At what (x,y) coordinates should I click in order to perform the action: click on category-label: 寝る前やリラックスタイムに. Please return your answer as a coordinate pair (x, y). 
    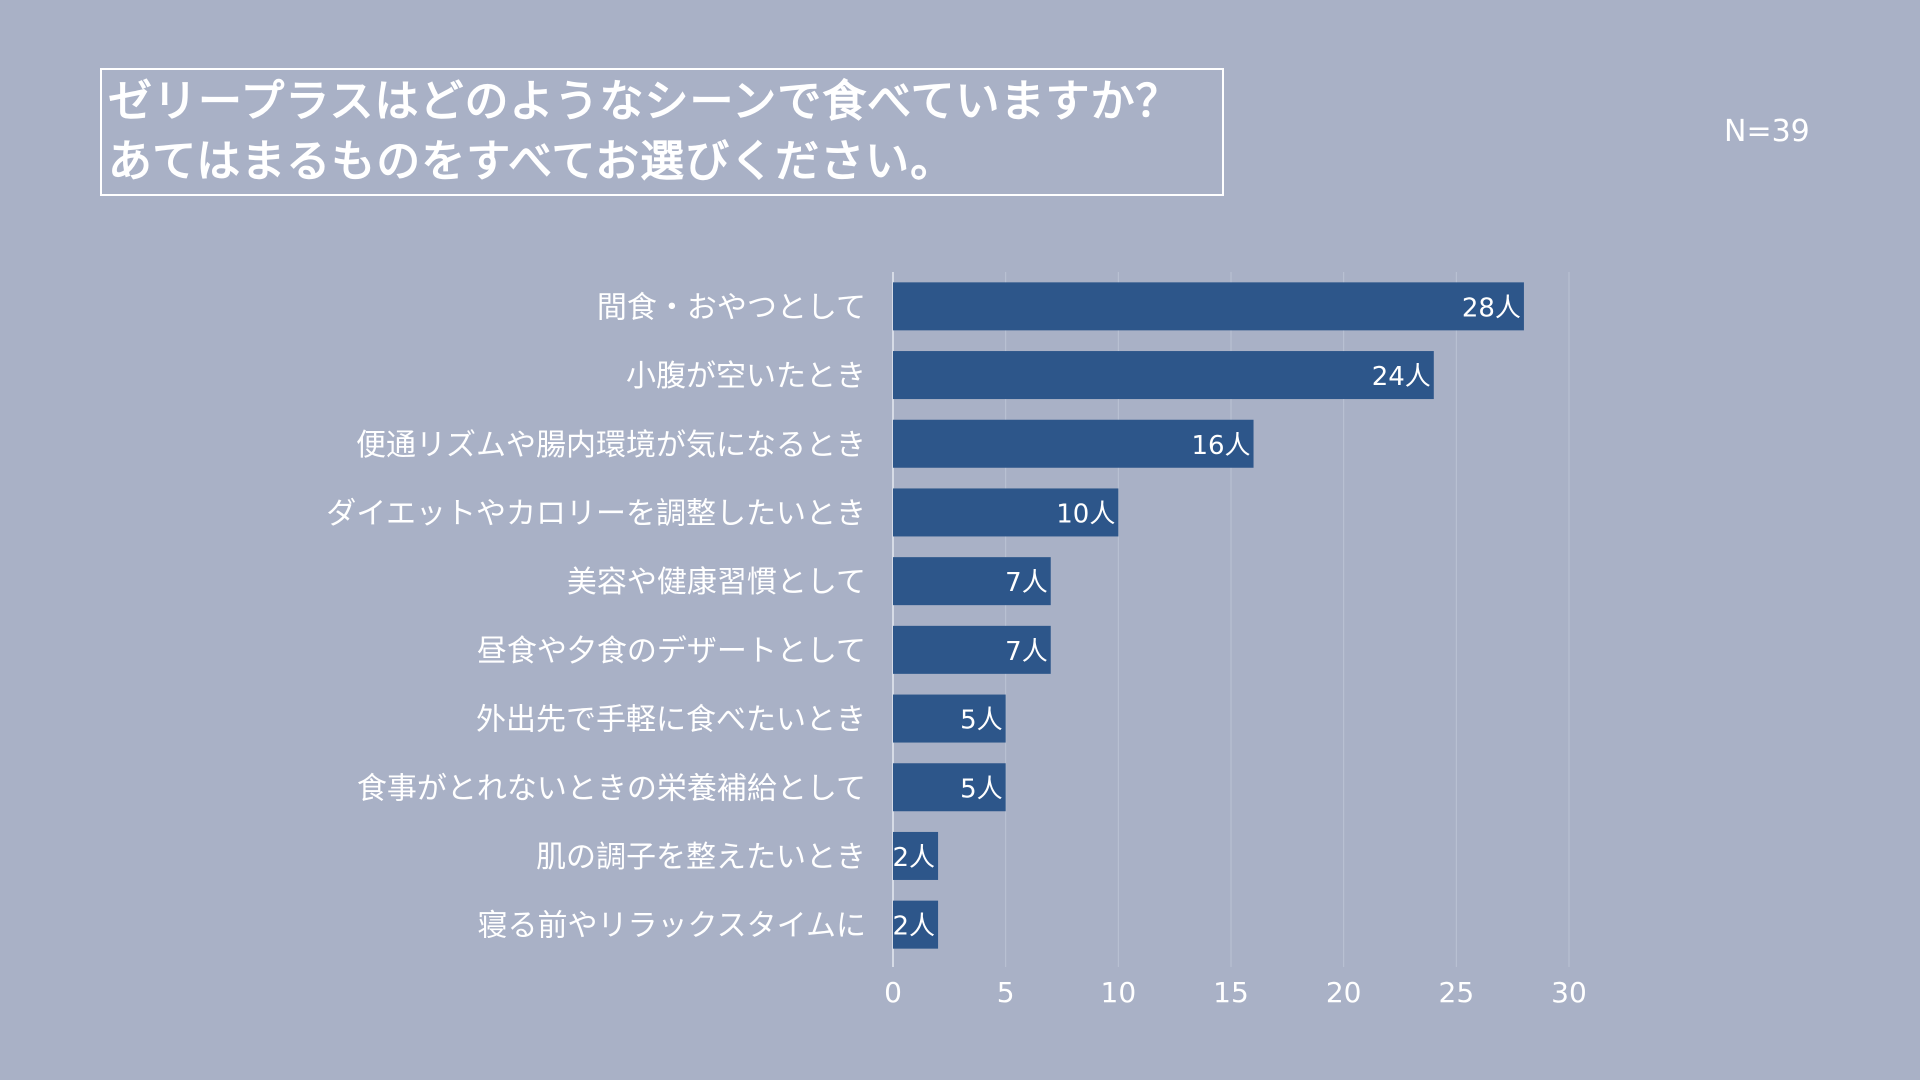
    Looking at the image, I should click on (672, 926).